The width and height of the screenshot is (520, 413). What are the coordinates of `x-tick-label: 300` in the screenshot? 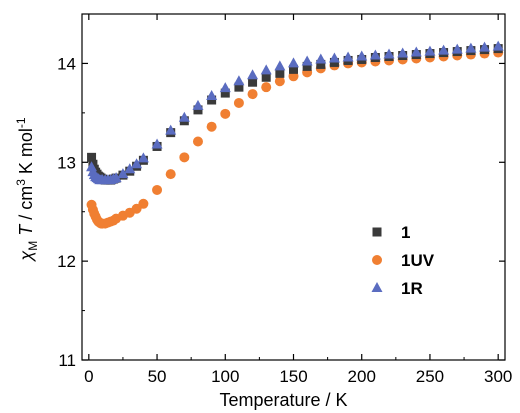 It's located at (498, 376).